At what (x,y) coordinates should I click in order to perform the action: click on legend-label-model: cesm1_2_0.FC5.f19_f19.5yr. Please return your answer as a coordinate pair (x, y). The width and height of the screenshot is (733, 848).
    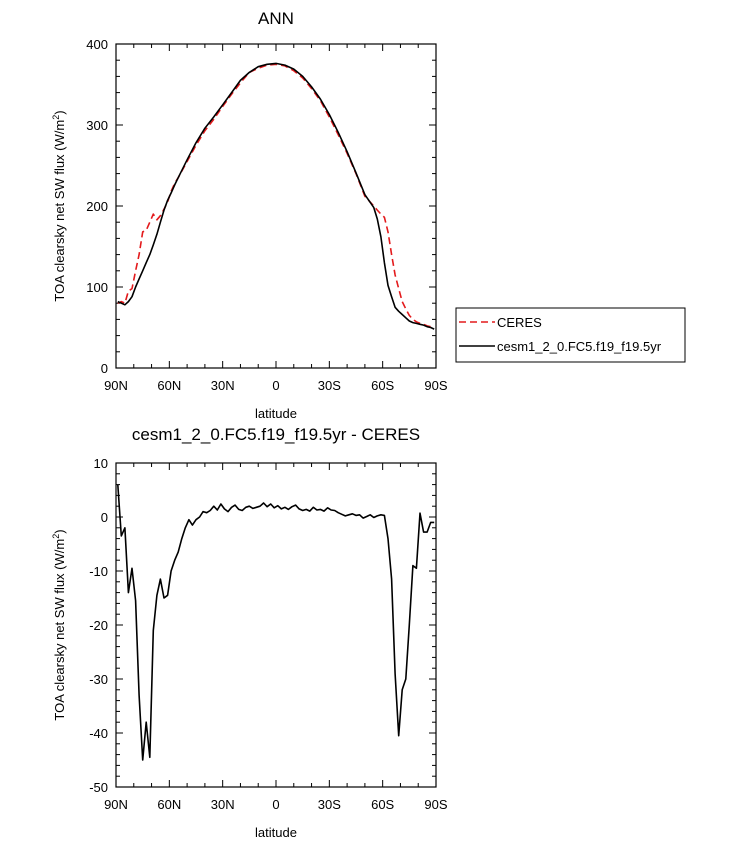
    Looking at the image, I should click on (579, 346).